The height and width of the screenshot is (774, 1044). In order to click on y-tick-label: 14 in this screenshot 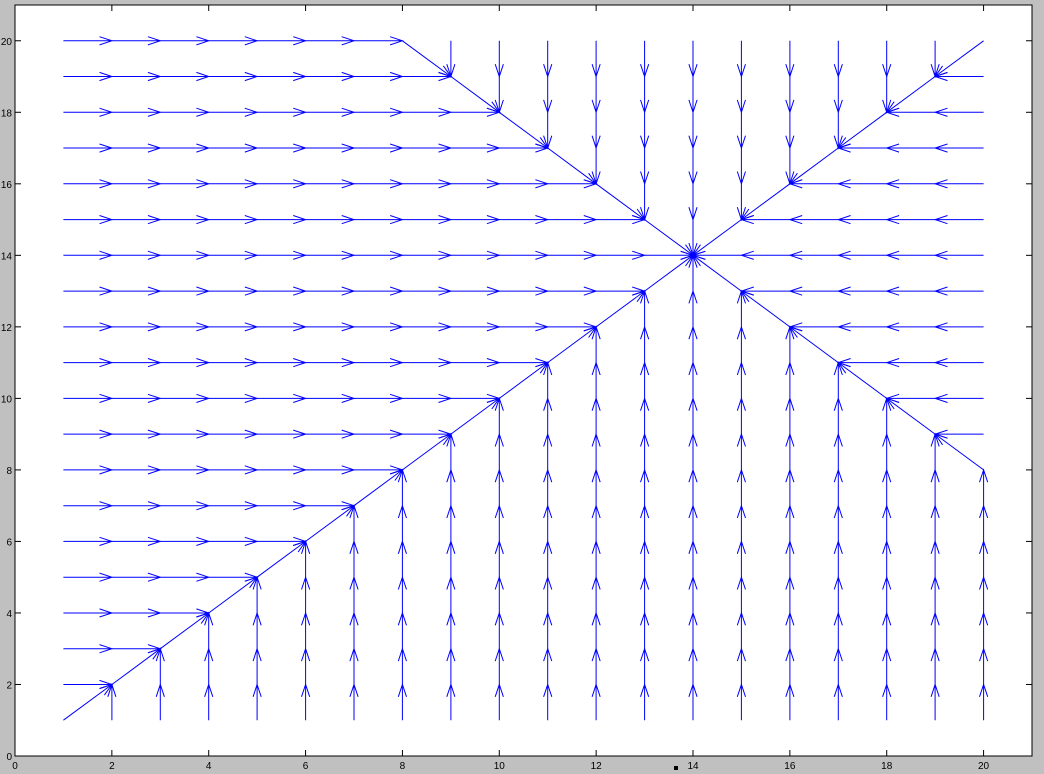, I will do `click(7, 256)`.